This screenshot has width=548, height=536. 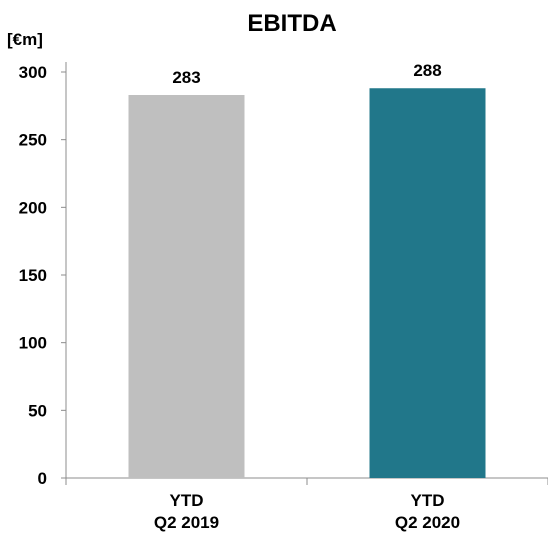 I want to click on bar-value-label: 288, so click(x=427, y=70).